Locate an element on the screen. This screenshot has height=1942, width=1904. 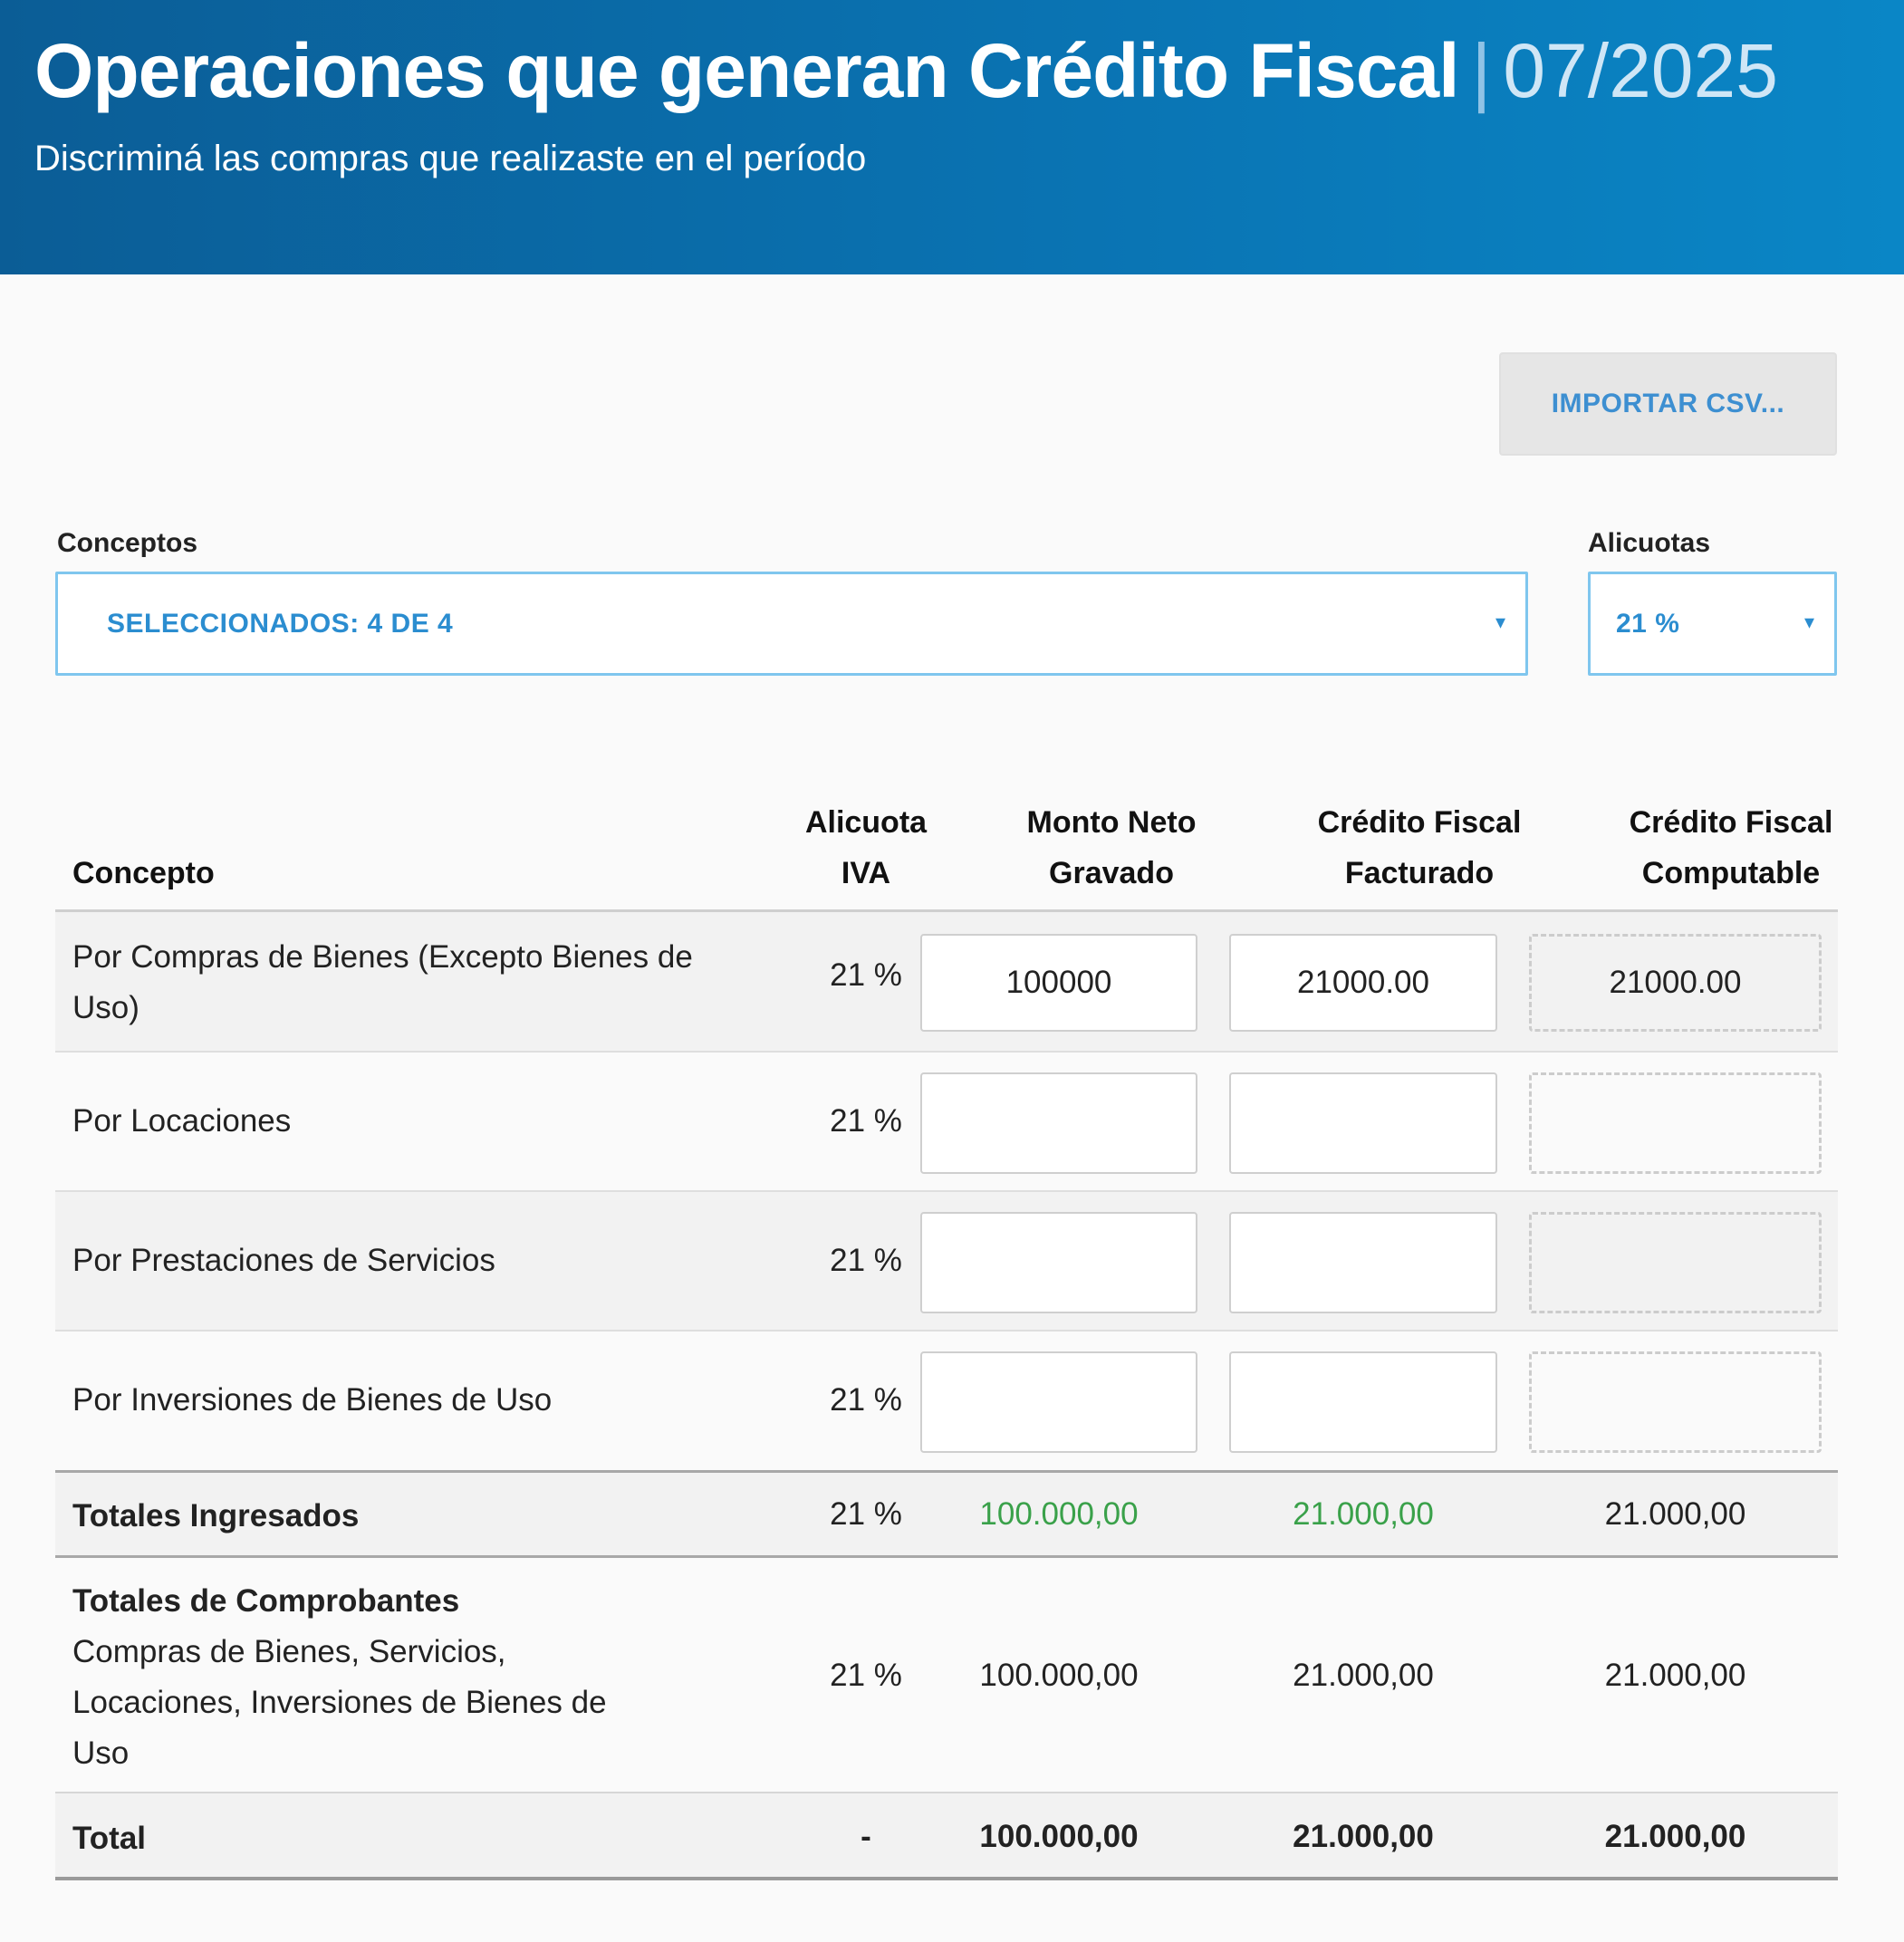
totales-comprobantes-computable: 21.000,00 is located at coordinates (1675, 1675).